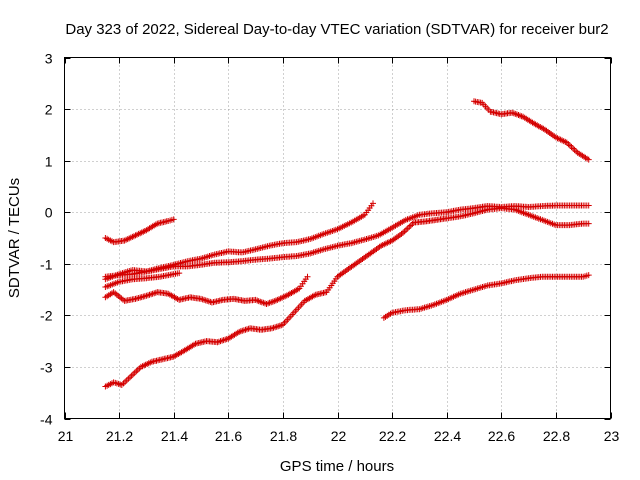  I want to click on x-tick-label: 23, so click(612, 436).